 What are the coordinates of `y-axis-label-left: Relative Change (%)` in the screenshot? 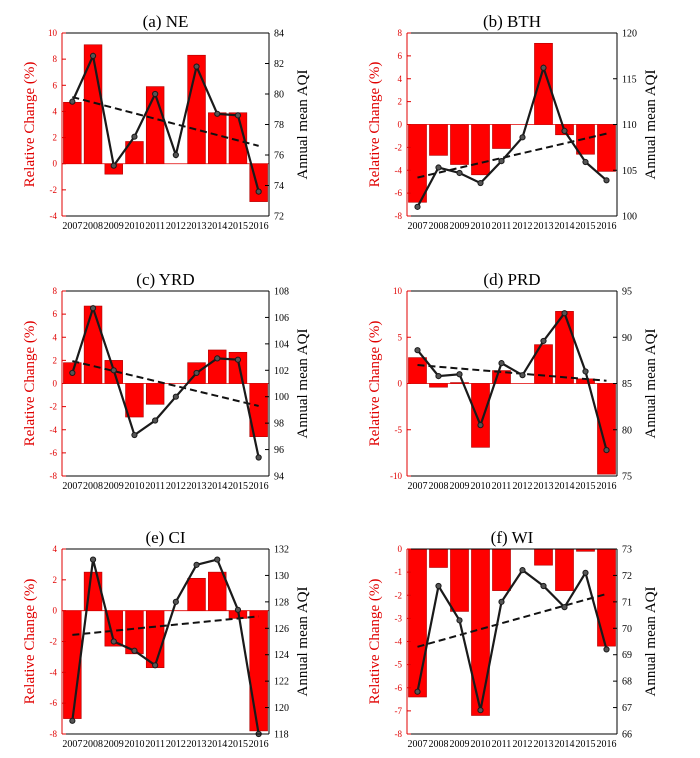 It's located at (30, 125).